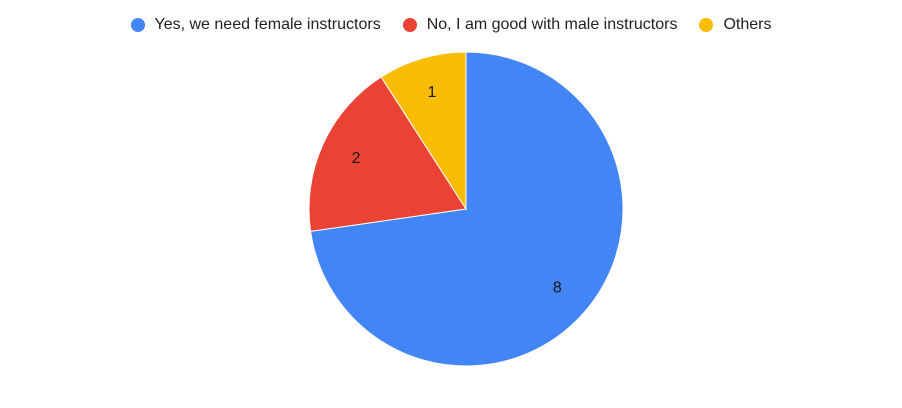 The image size is (902, 408). I want to click on slice-value-label-others: 1, so click(431, 92).